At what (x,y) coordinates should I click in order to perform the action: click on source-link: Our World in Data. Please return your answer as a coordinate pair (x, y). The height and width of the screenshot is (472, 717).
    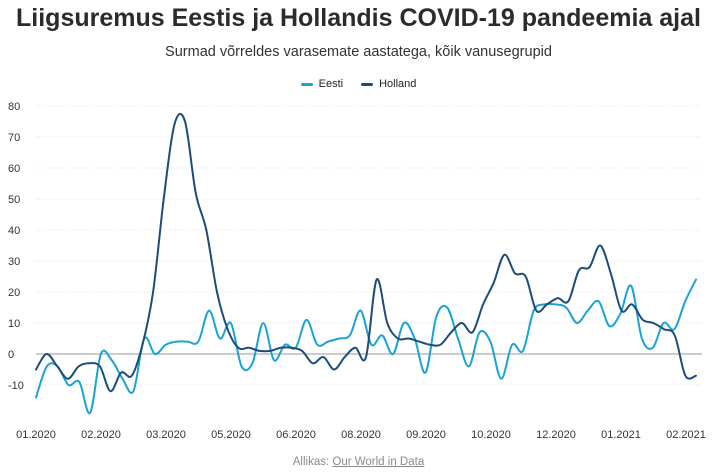
    Looking at the image, I should click on (378, 462).